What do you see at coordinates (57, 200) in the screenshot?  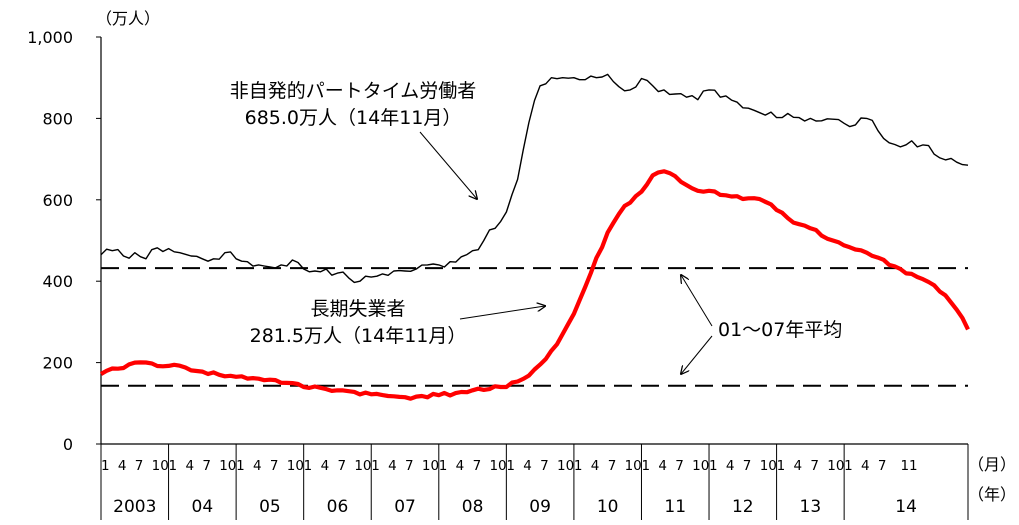 I see `y-tick-label: 600` at bounding box center [57, 200].